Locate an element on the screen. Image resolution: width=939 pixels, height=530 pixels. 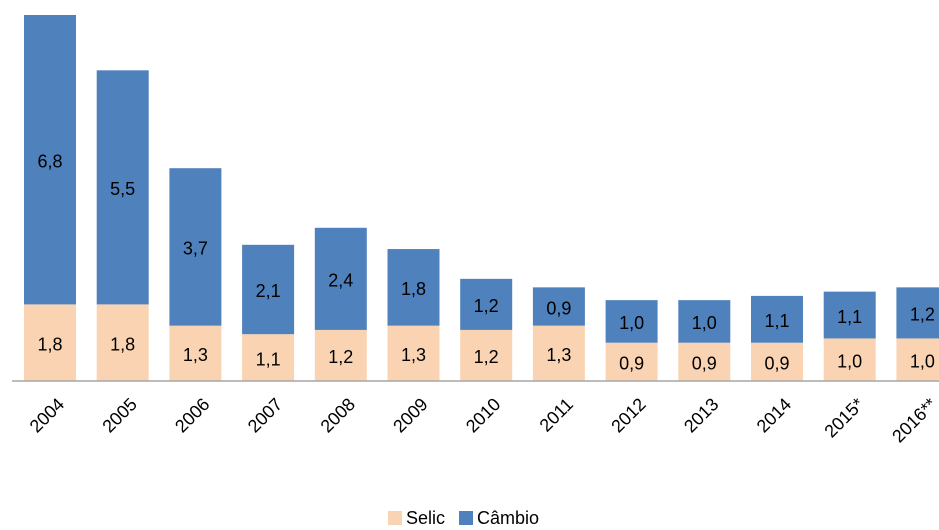
x-tick-label: 2008 is located at coordinates (338, 415).